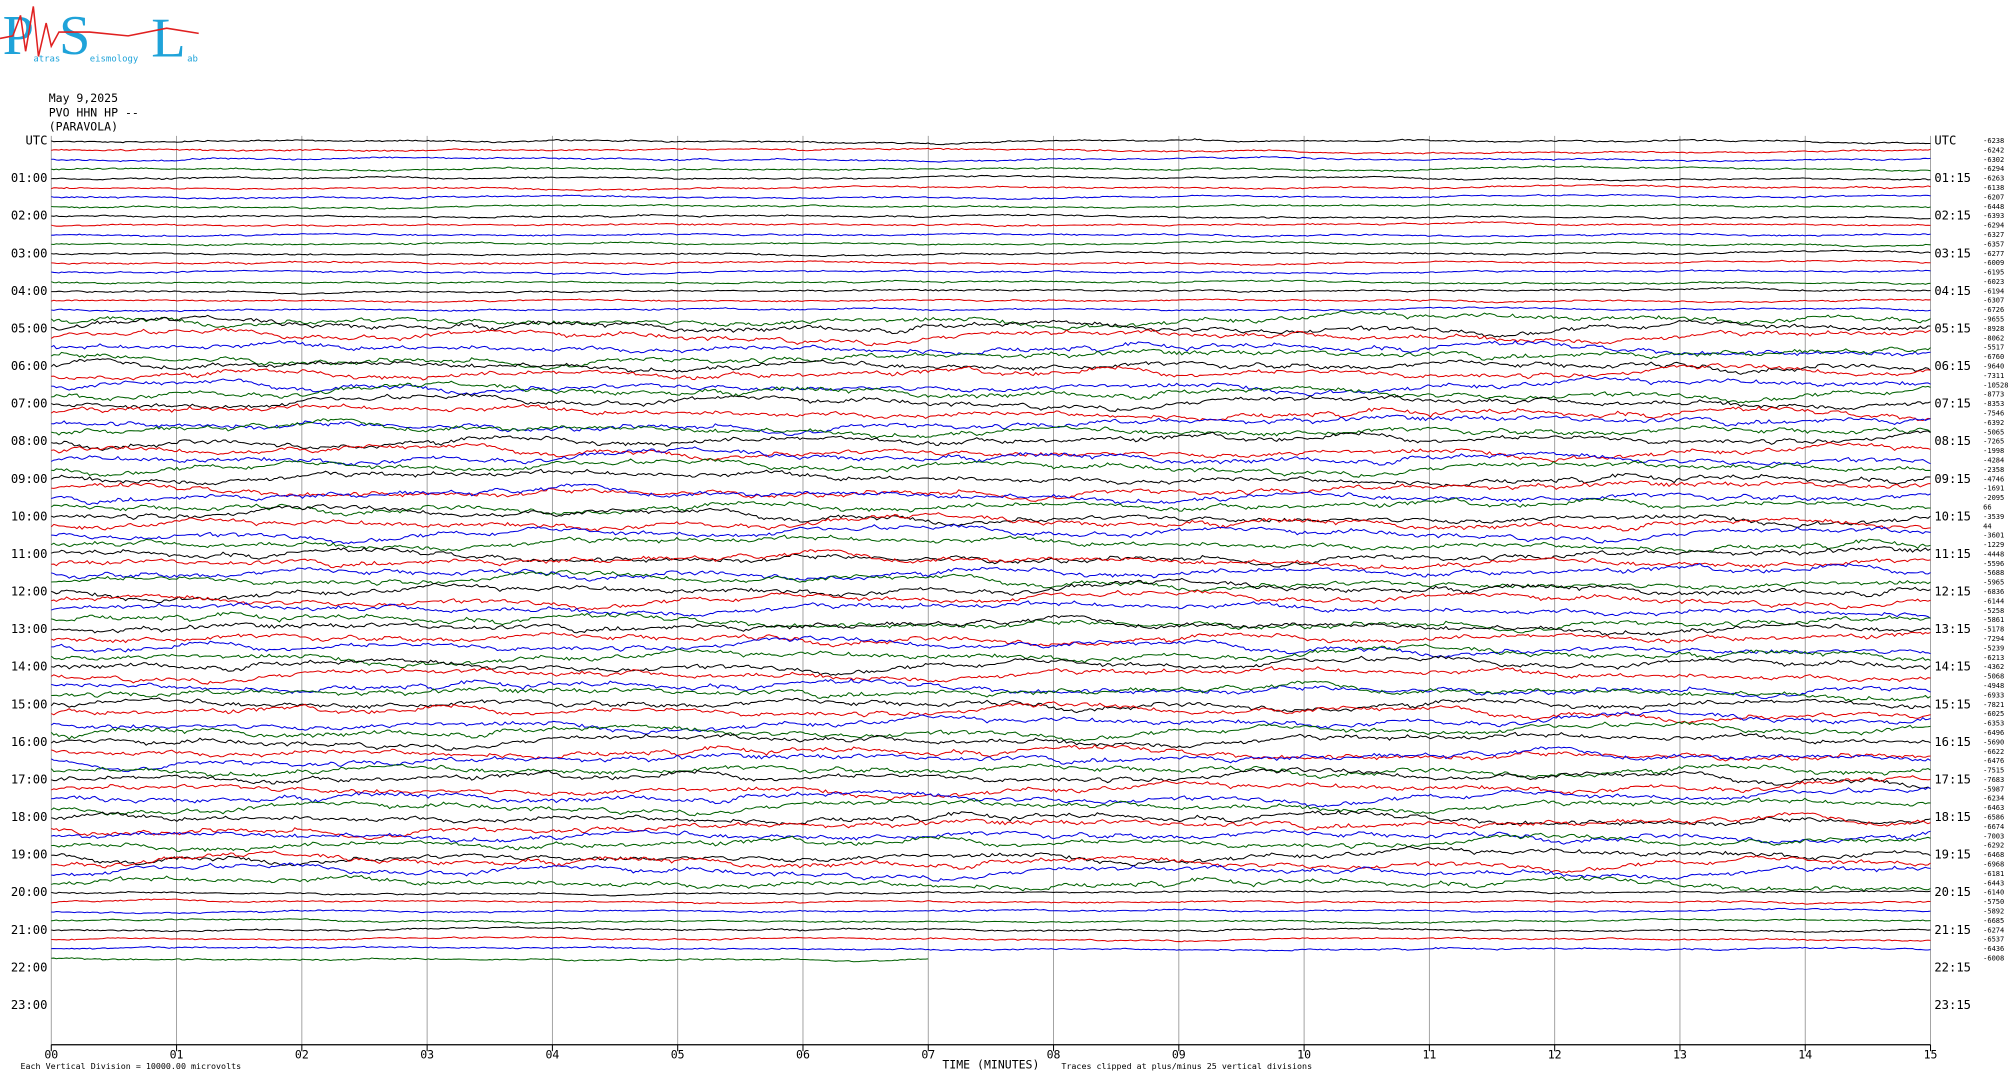  What do you see at coordinates (1993, 647) in the screenshot?
I see `trace-offset: -5239` at bounding box center [1993, 647].